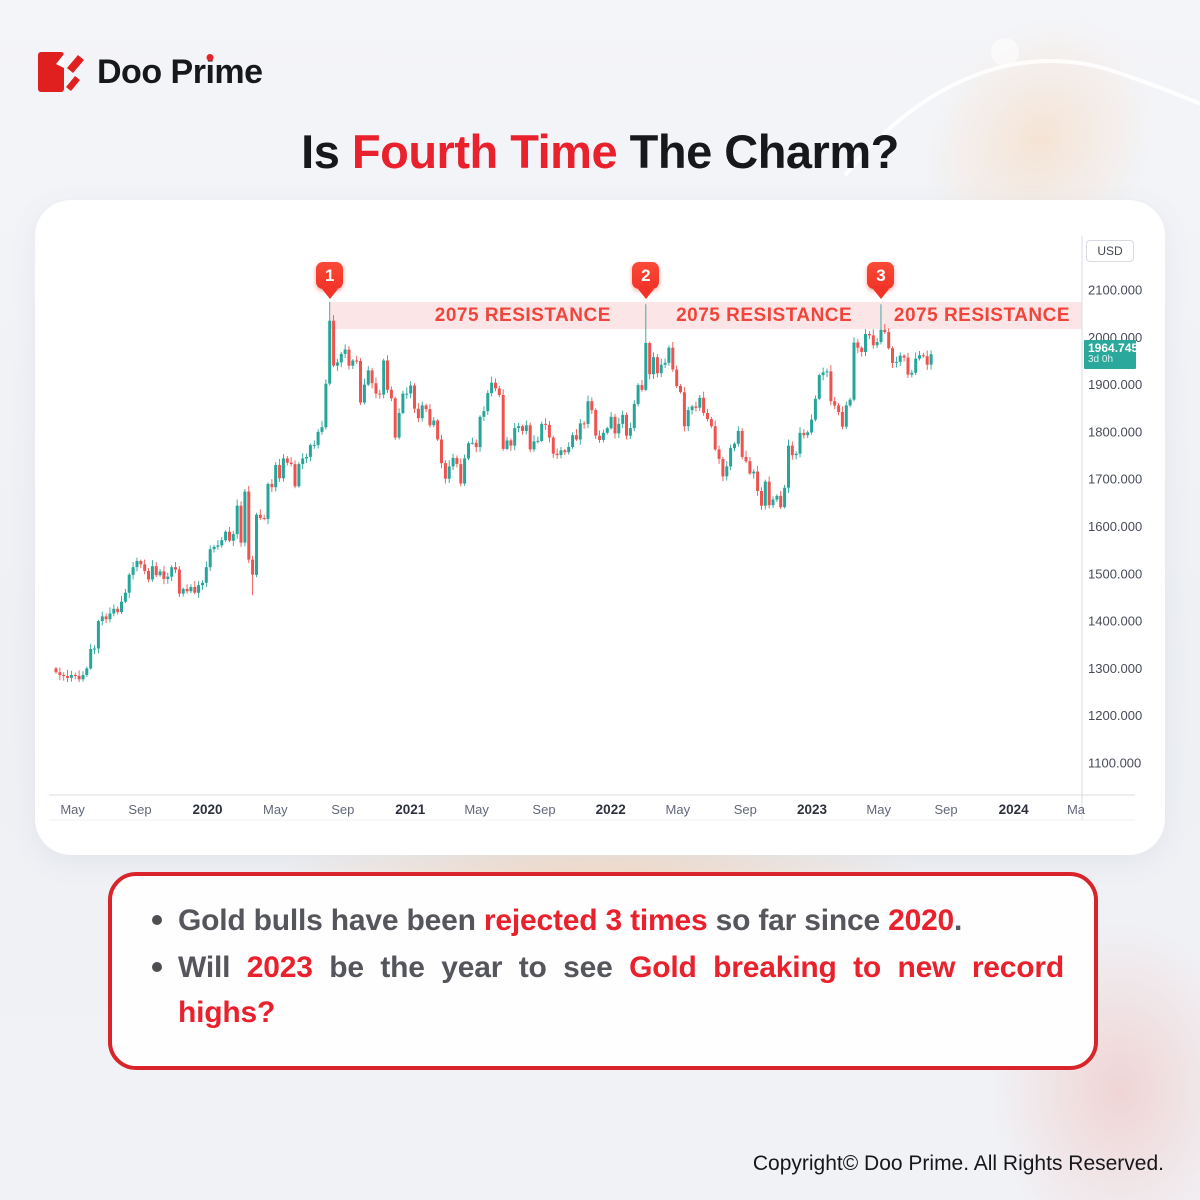 The image size is (1200, 1200). Describe the element at coordinates (1115, 431) in the screenshot. I see `price-axis-label: 1800.000` at that location.